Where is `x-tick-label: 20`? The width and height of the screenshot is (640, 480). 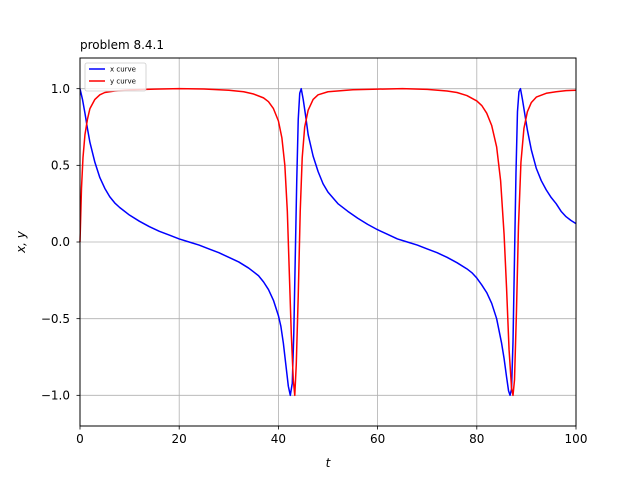
x-tick-label: 20 is located at coordinates (179, 439).